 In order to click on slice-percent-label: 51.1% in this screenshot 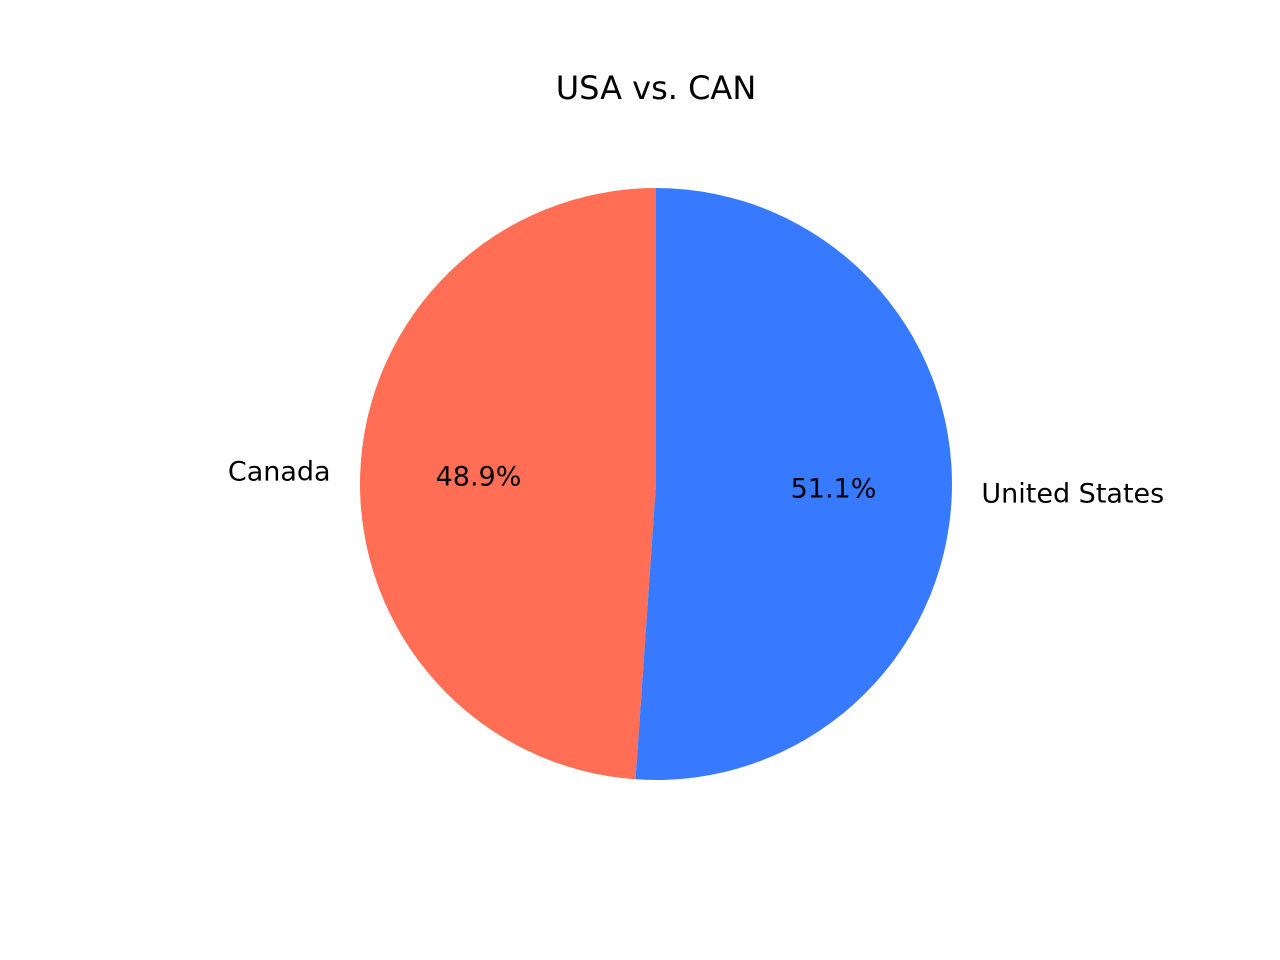, I will do `click(834, 489)`.